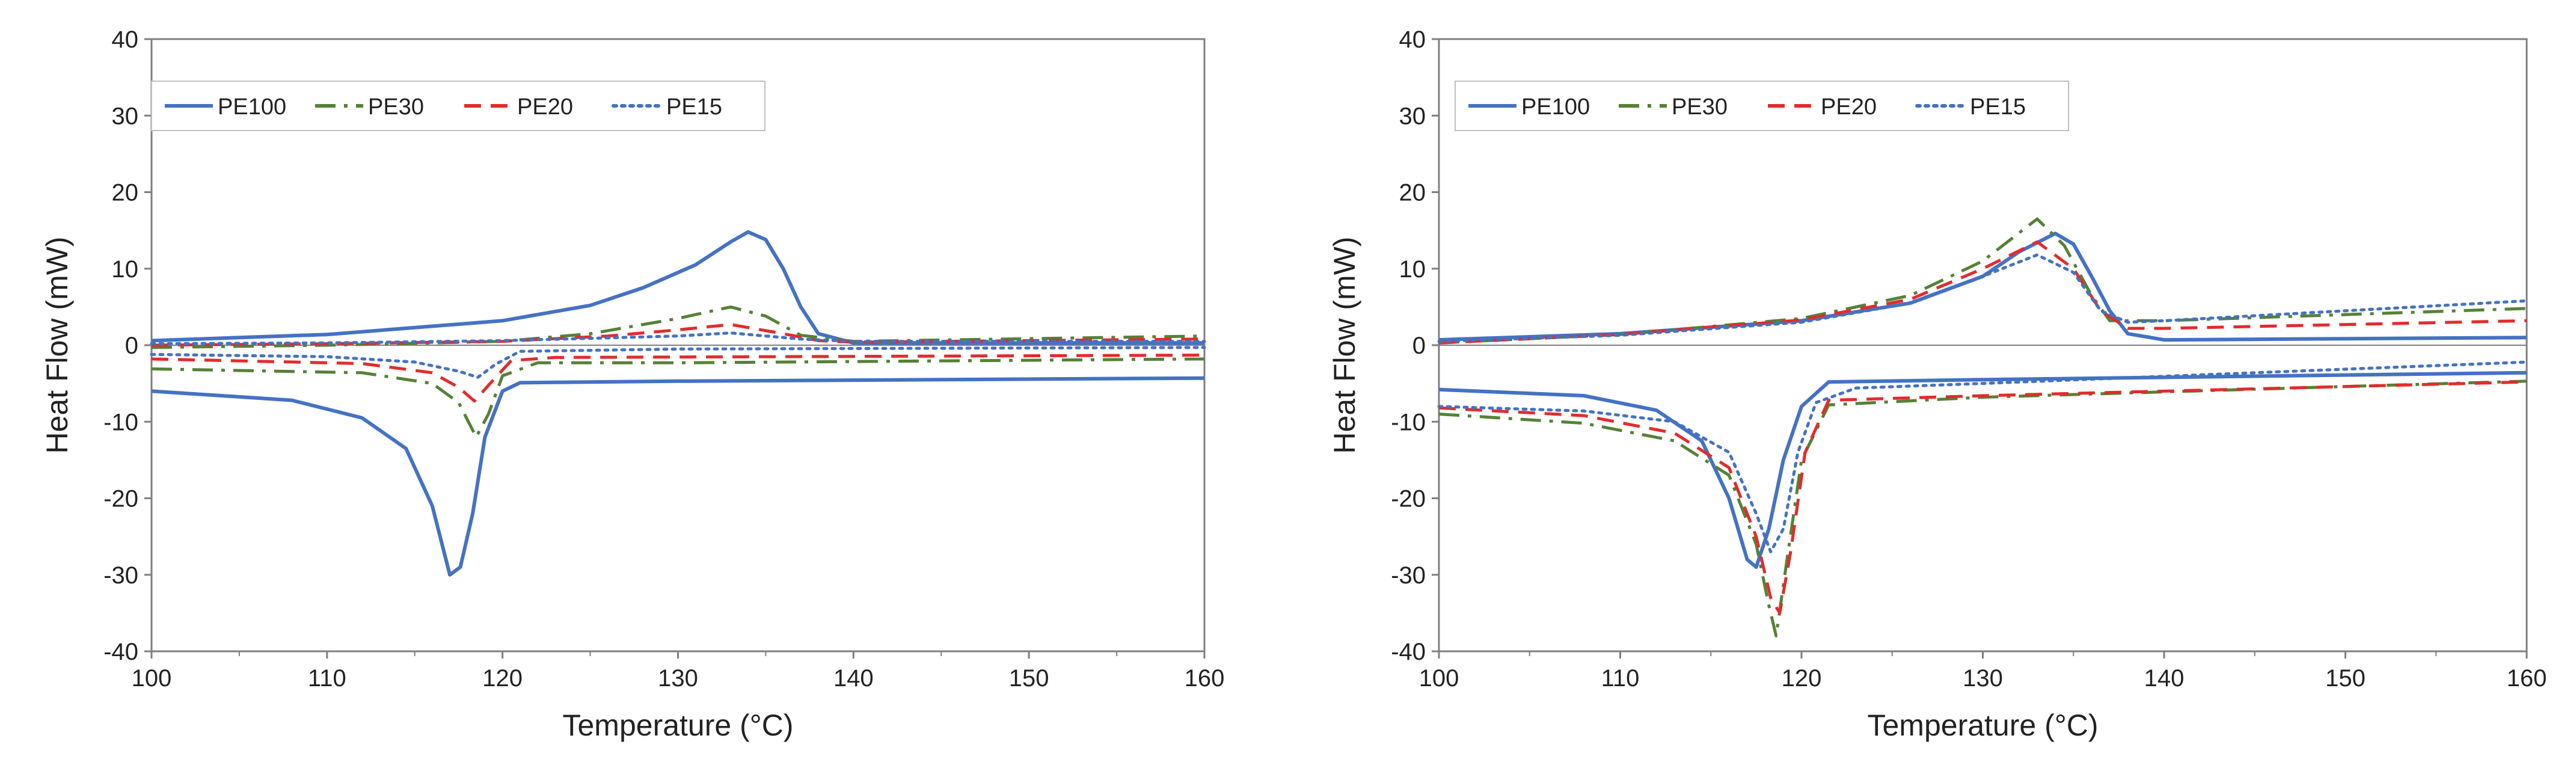  Describe the element at coordinates (1983, 678) in the screenshot. I see `right-xtick-label: 130` at that location.